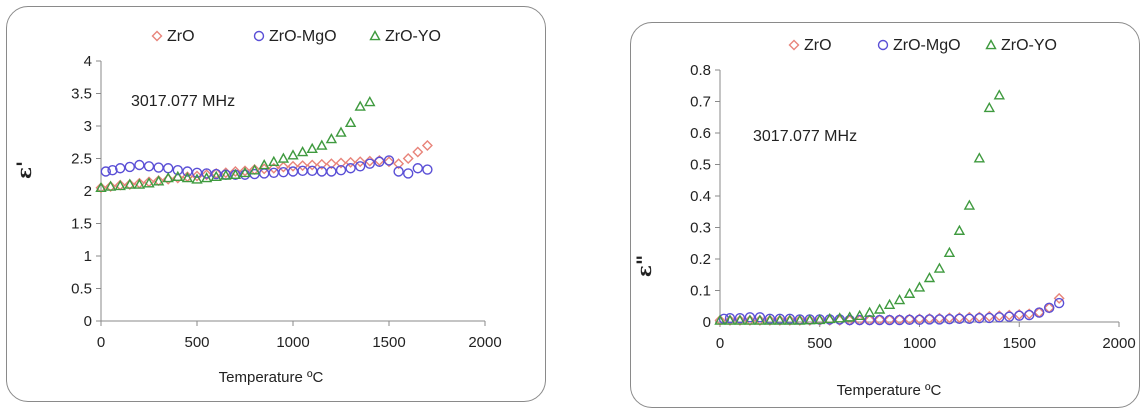 This screenshot has height=408, width=1145. I want to click on y-tick-label: 4, so click(88, 61).